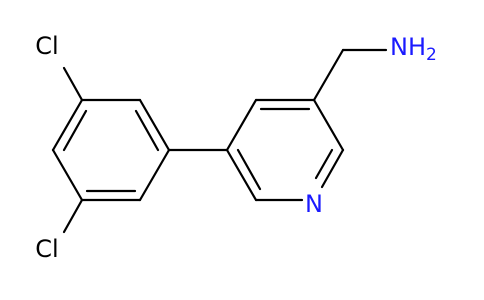  Describe the element at coordinates (314, 204) in the screenshot. I see `atom-label: N` at that location.